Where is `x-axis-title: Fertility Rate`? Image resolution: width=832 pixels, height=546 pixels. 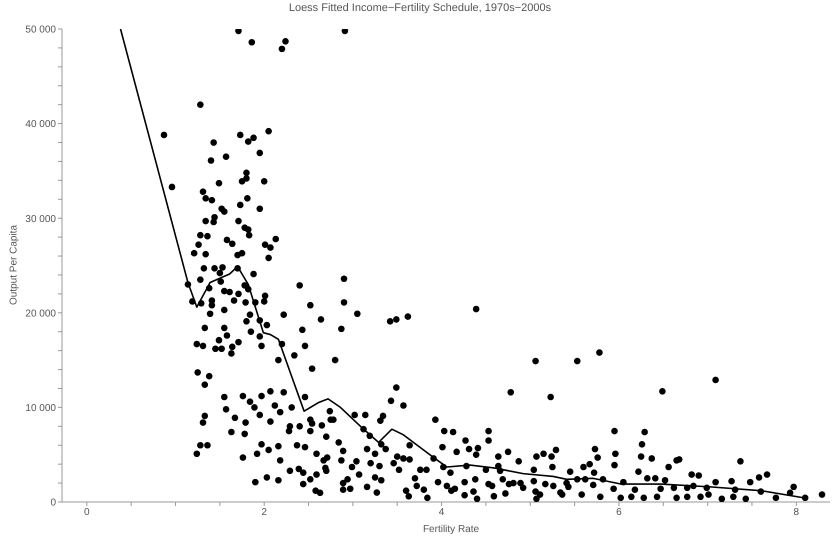
x-axis-title: Fertility Rate is located at coordinates (451, 529).